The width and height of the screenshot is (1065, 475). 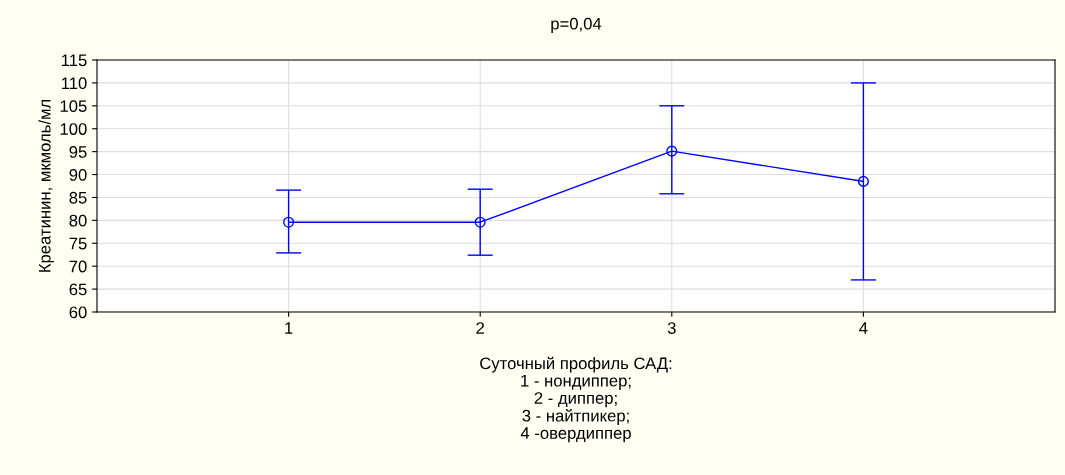 What do you see at coordinates (576, 25) in the screenshot?
I see `chart-title: p=0,04` at bounding box center [576, 25].